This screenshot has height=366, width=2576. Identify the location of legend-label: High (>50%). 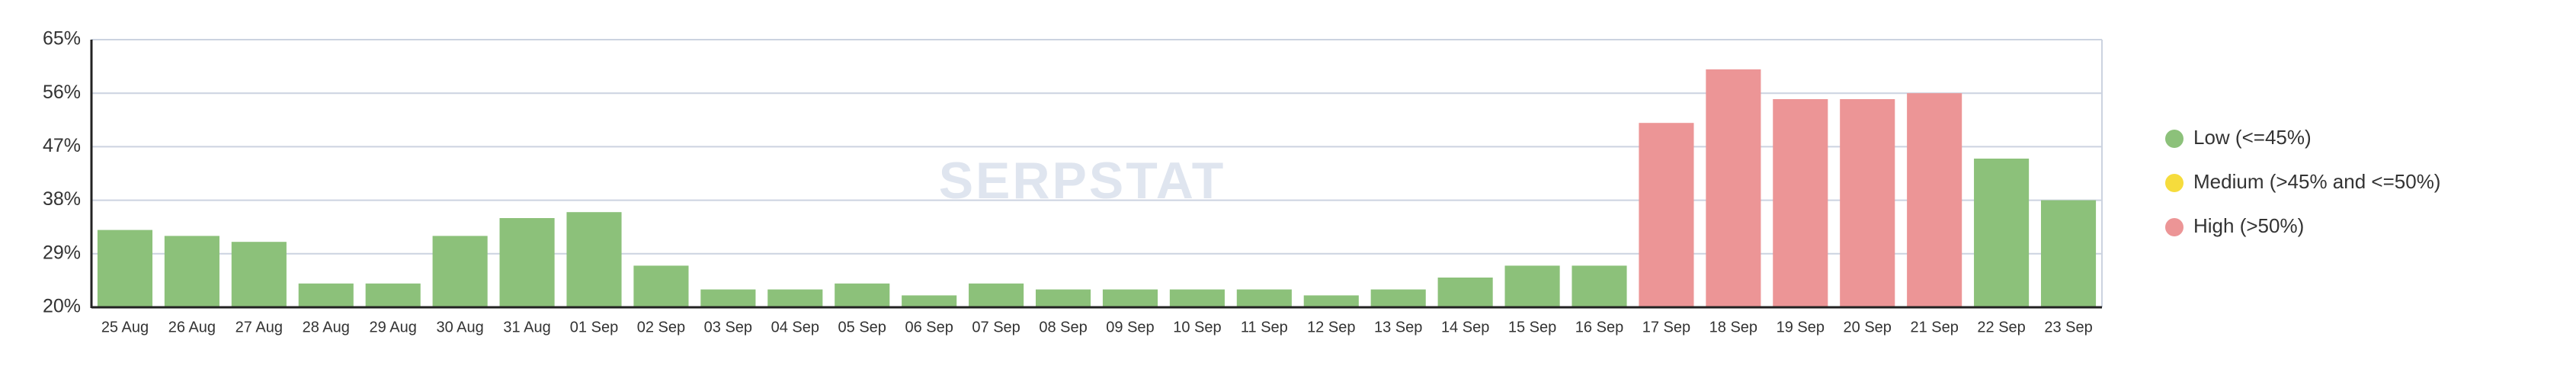
(2248, 225).